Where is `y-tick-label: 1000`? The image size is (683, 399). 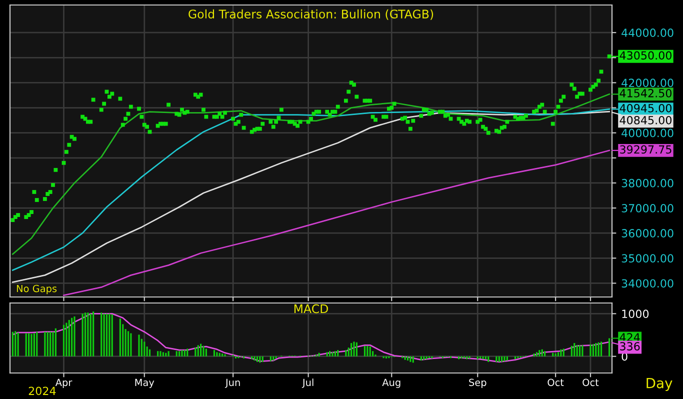
y-tick-label: 1000 is located at coordinates (635, 314).